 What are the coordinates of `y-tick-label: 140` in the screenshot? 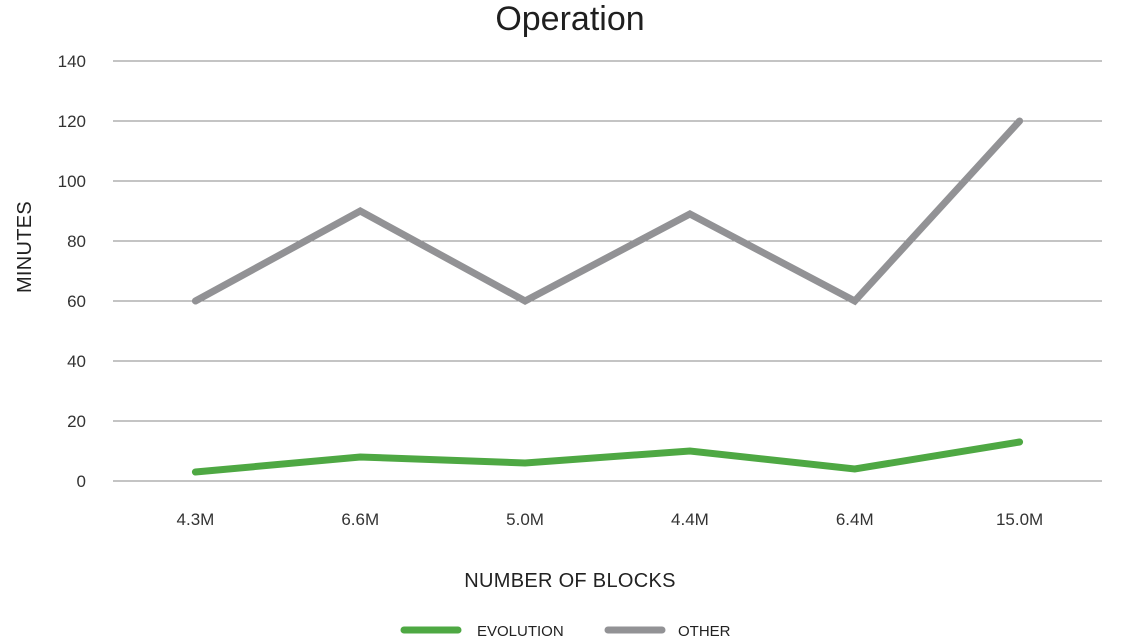 It's located at (72, 61).